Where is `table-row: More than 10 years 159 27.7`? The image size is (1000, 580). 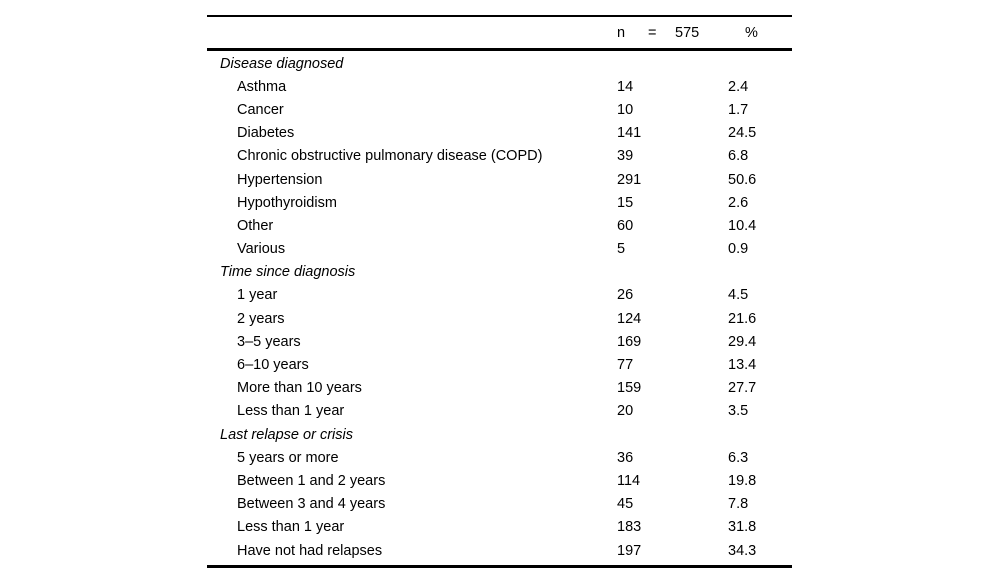
table-row: More than 10 years 159 27.7 is located at coordinates (499, 388).